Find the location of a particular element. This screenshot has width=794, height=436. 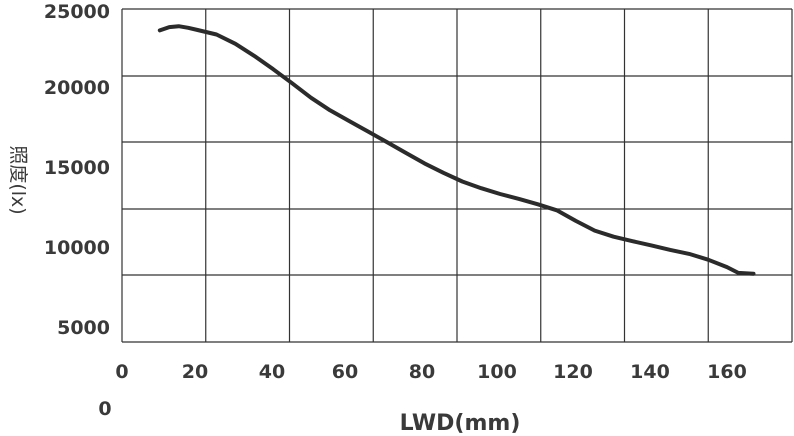

y-tick-label: 10000 is located at coordinates (77, 248).